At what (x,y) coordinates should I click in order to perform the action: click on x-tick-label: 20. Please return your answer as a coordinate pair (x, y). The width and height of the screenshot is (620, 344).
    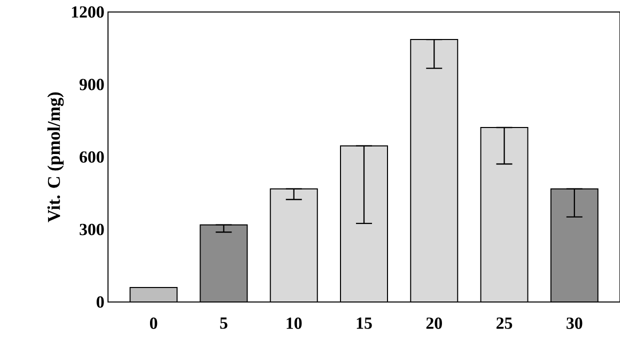
    Looking at the image, I should click on (434, 323).